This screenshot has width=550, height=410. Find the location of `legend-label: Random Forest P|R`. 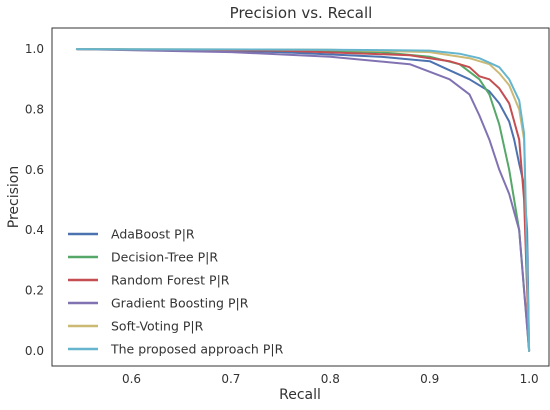

legend-label: Random Forest P|R is located at coordinates (170, 280).